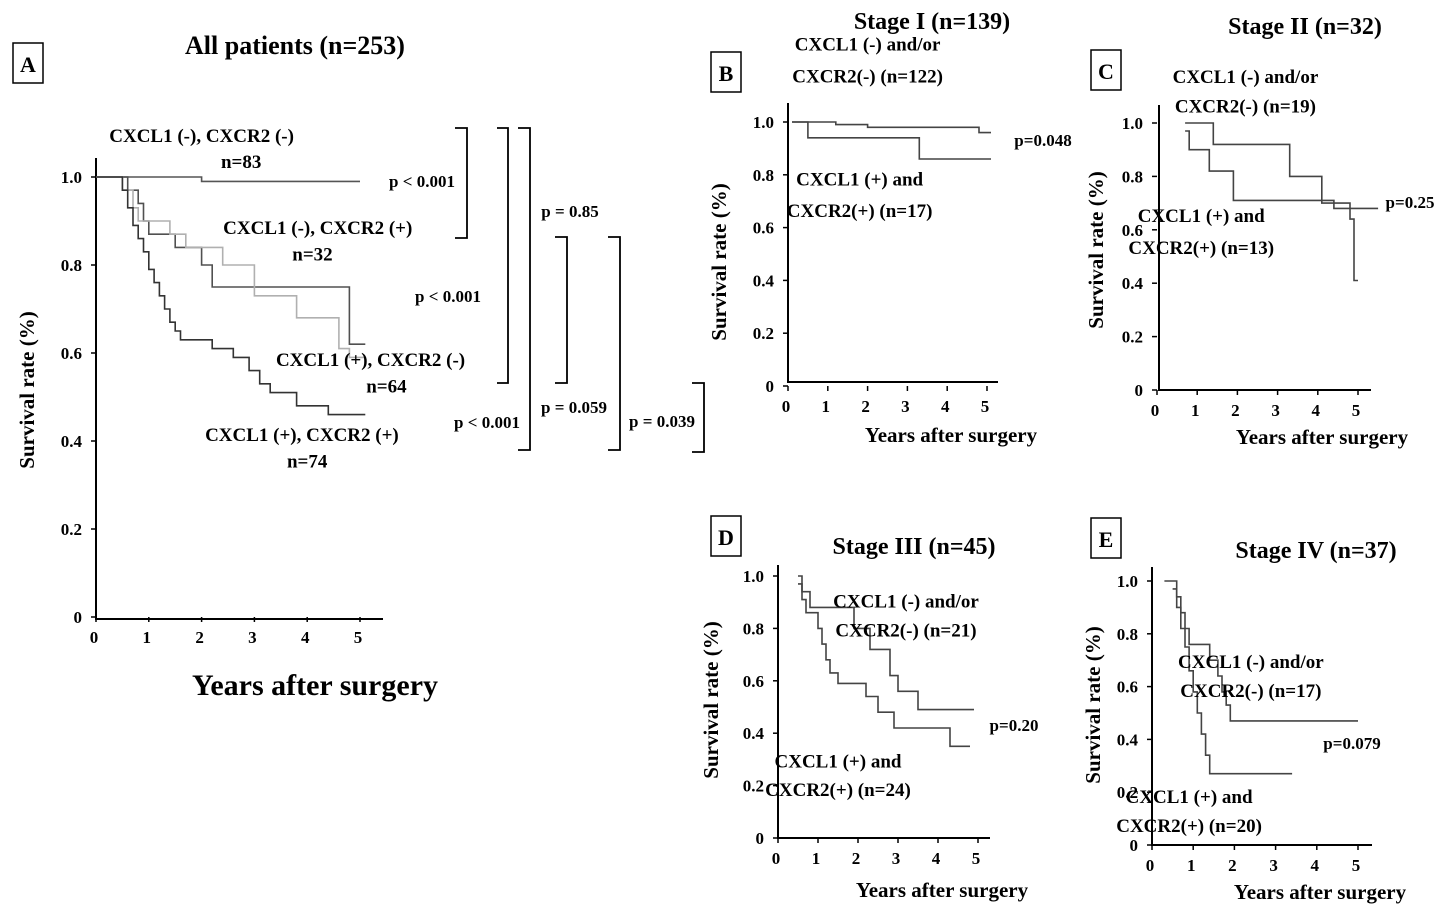 This screenshot has height=905, width=1456. I want to click on panel-e-annotation: CXCR2(+) (n=20), so click(1189, 826).